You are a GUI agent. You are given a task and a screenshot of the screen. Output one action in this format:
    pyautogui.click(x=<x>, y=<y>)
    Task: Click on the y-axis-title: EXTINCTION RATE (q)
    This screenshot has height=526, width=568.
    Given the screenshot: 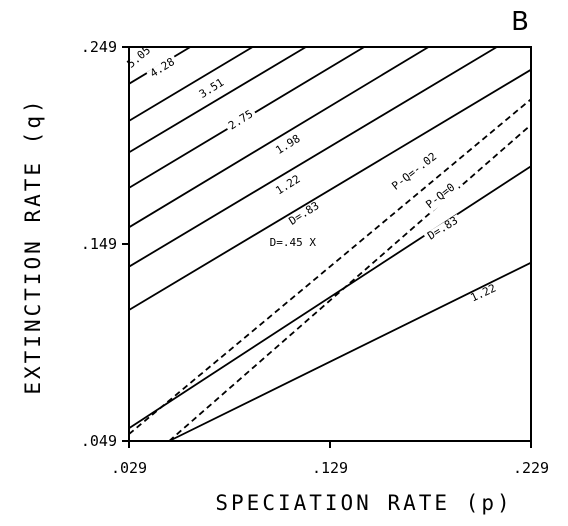 What is the action you would take?
    pyautogui.click(x=33, y=245)
    